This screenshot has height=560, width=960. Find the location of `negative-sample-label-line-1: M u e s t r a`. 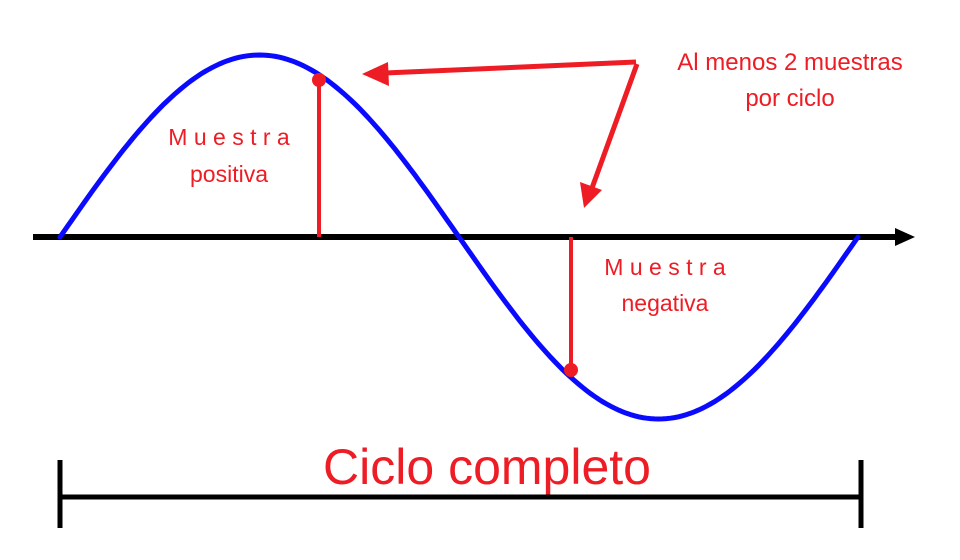

negative-sample-label-line-1: M u e s t r a is located at coordinates (665, 267).